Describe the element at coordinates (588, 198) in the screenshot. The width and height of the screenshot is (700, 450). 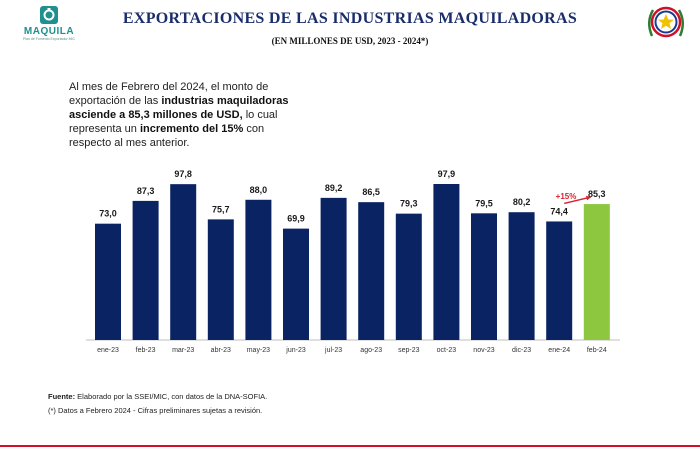
I see `increase-arrowhead` at that location.